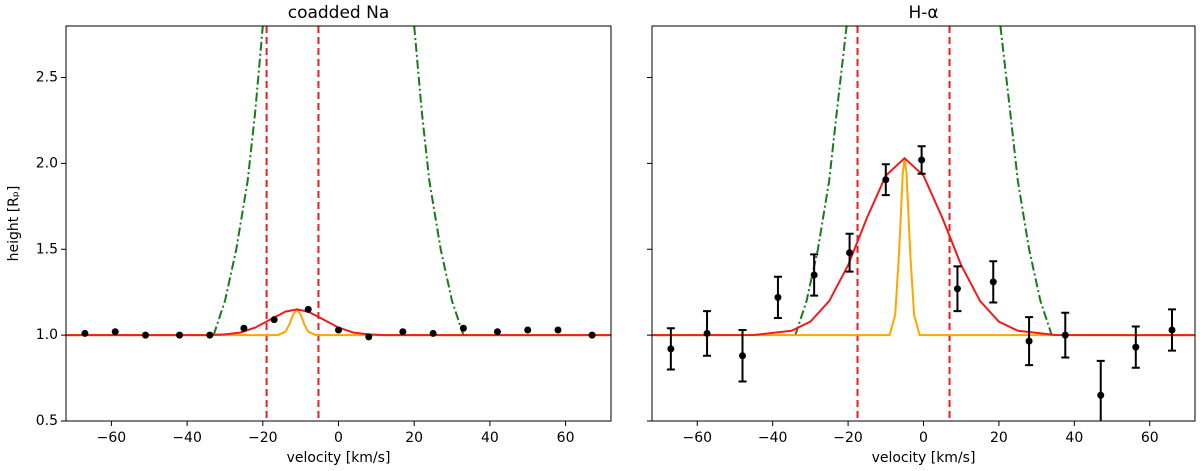 Image resolution: width=1200 pixels, height=471 pixels. I want to click on chart-title: H-α, so click(923, 13).